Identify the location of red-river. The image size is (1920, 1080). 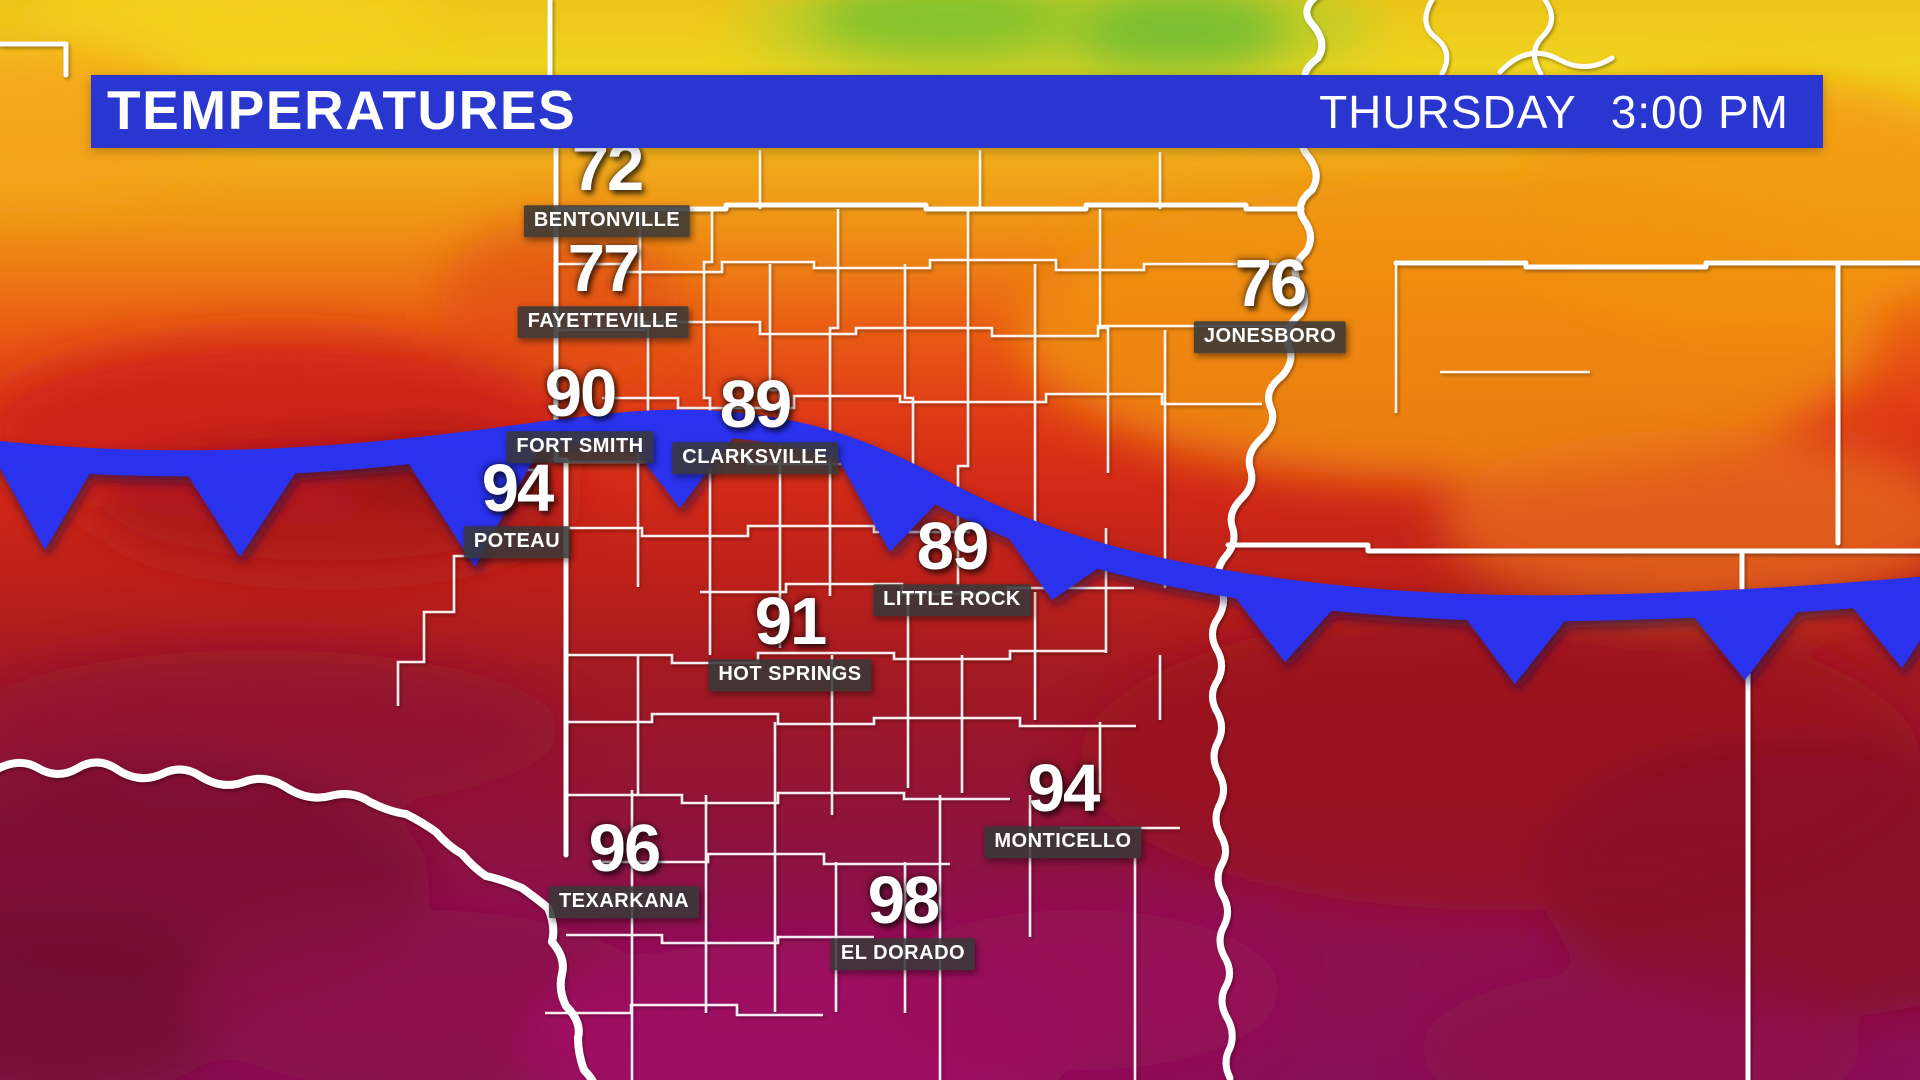
(298, 919).